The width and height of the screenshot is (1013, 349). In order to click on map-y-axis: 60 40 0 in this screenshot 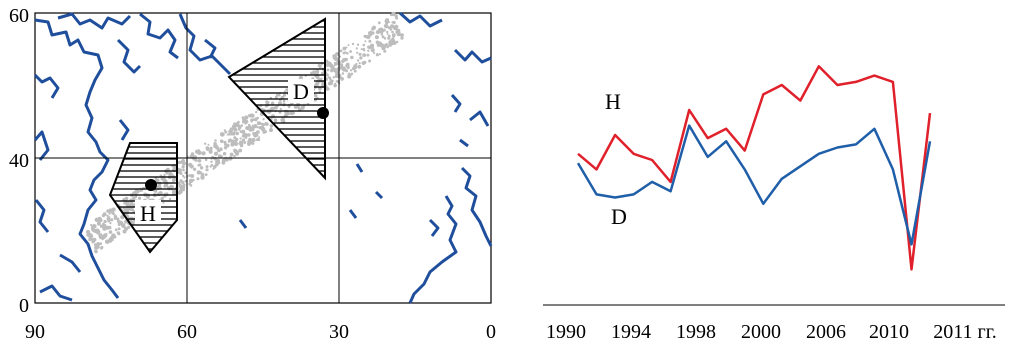, I will do `click(19, 161)`.